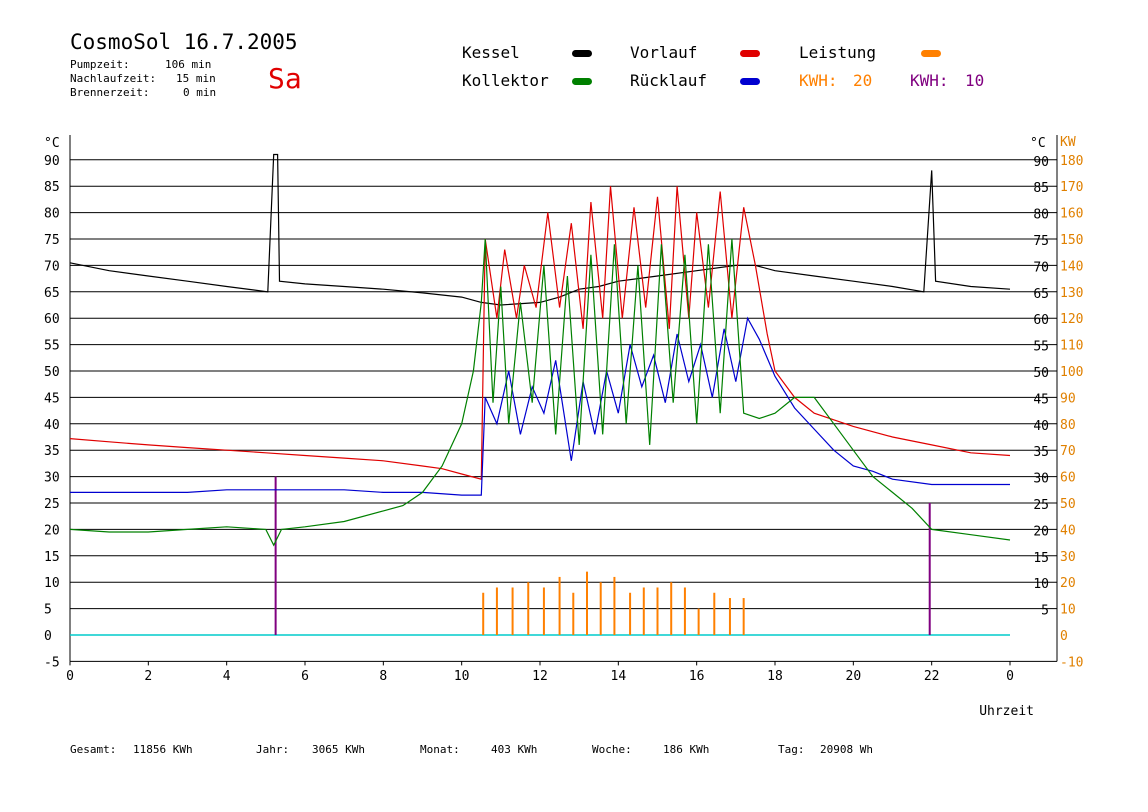  Describe the element at coordinates (929, 80) in the screenshot. I see `legend-kwh-purple-label: KWH:` at that location.